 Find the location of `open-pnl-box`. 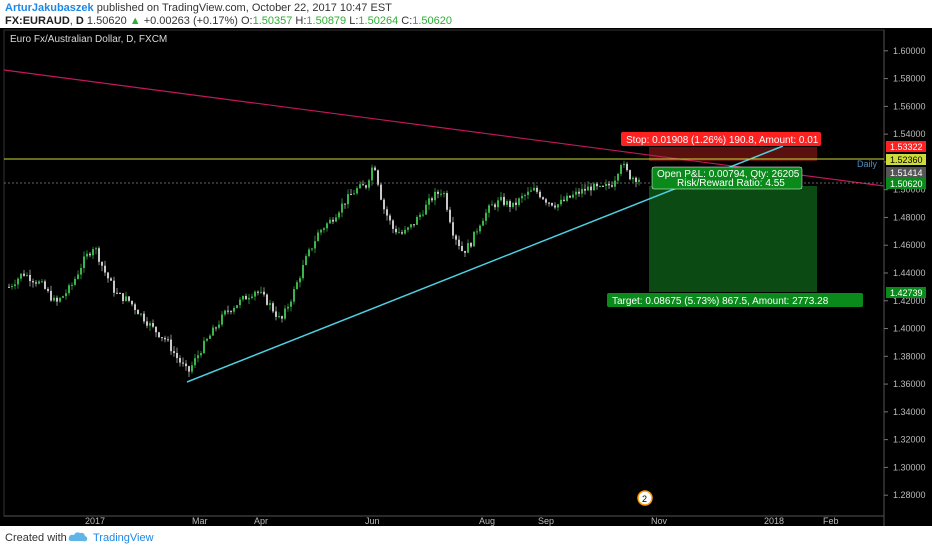

open-pnl-box is located at coordinates (727, 178).